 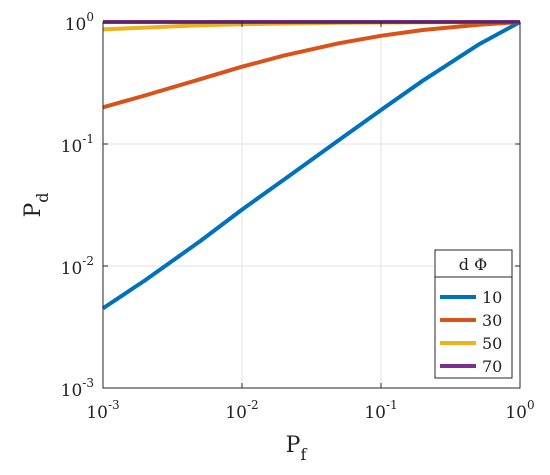 I want to click on y-tick-exponent: -1, so click(x=88, y=139).